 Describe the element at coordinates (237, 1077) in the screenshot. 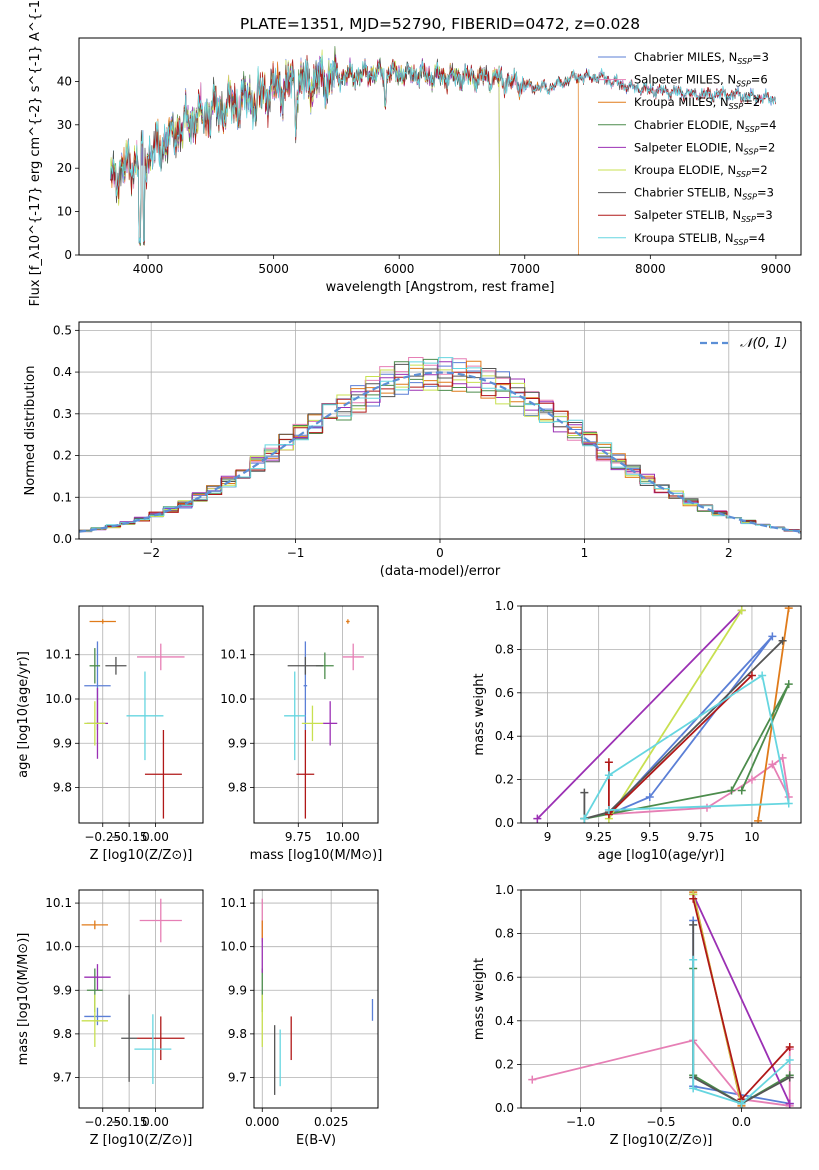

I see `y-tick-label: 9.7` at that location.